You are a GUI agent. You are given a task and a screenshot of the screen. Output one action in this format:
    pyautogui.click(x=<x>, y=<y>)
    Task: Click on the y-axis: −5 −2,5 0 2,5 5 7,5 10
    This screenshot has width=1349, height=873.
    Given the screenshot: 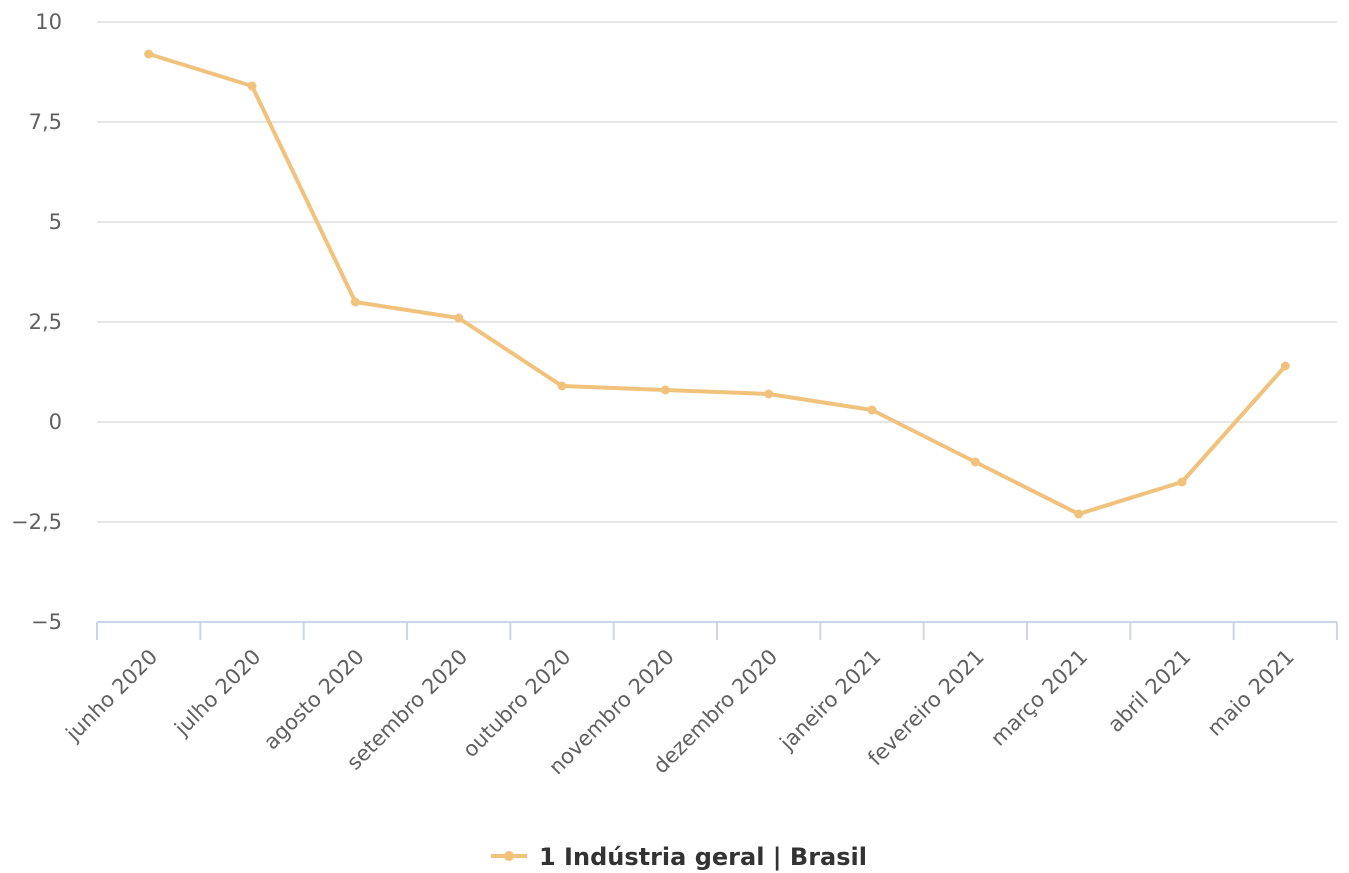 What is the action you would take?
    pyautogui.click(x=36, y=322)
    